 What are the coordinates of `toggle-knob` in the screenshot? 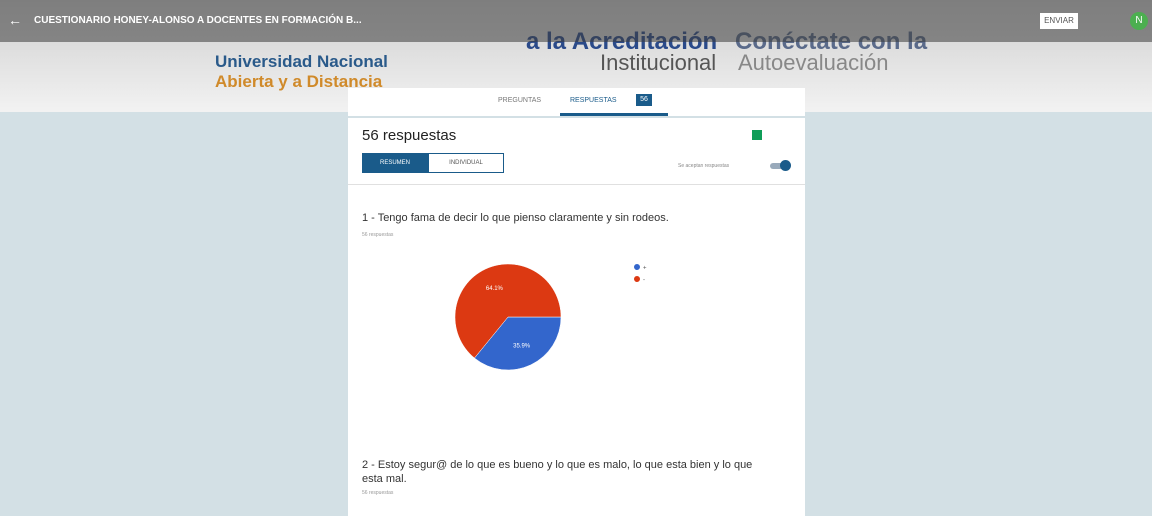 It's located at (785, 165).